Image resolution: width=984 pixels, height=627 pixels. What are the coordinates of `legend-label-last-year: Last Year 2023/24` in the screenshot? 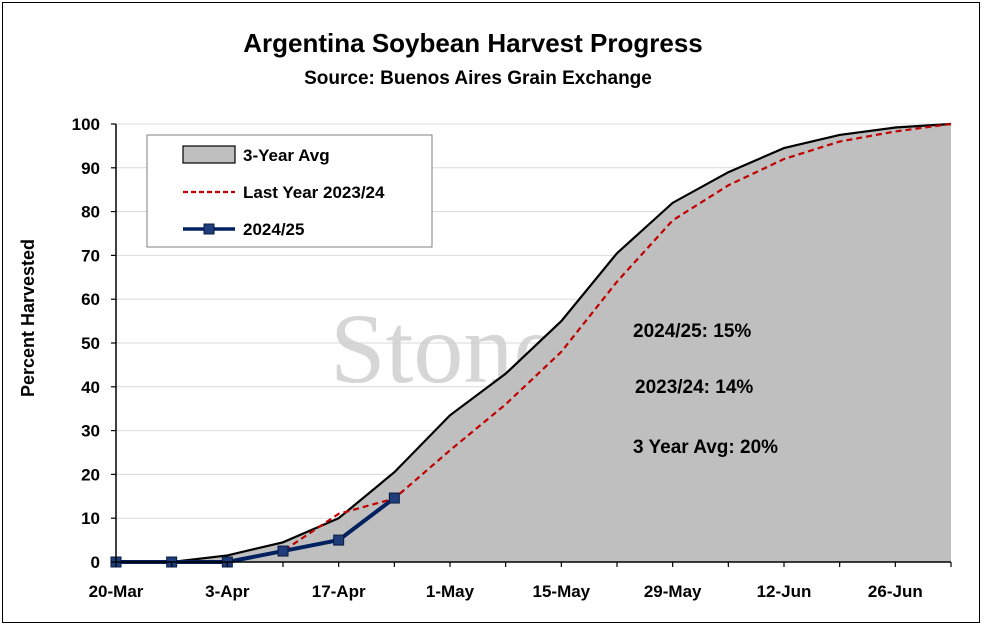 It's located at (314, 192).